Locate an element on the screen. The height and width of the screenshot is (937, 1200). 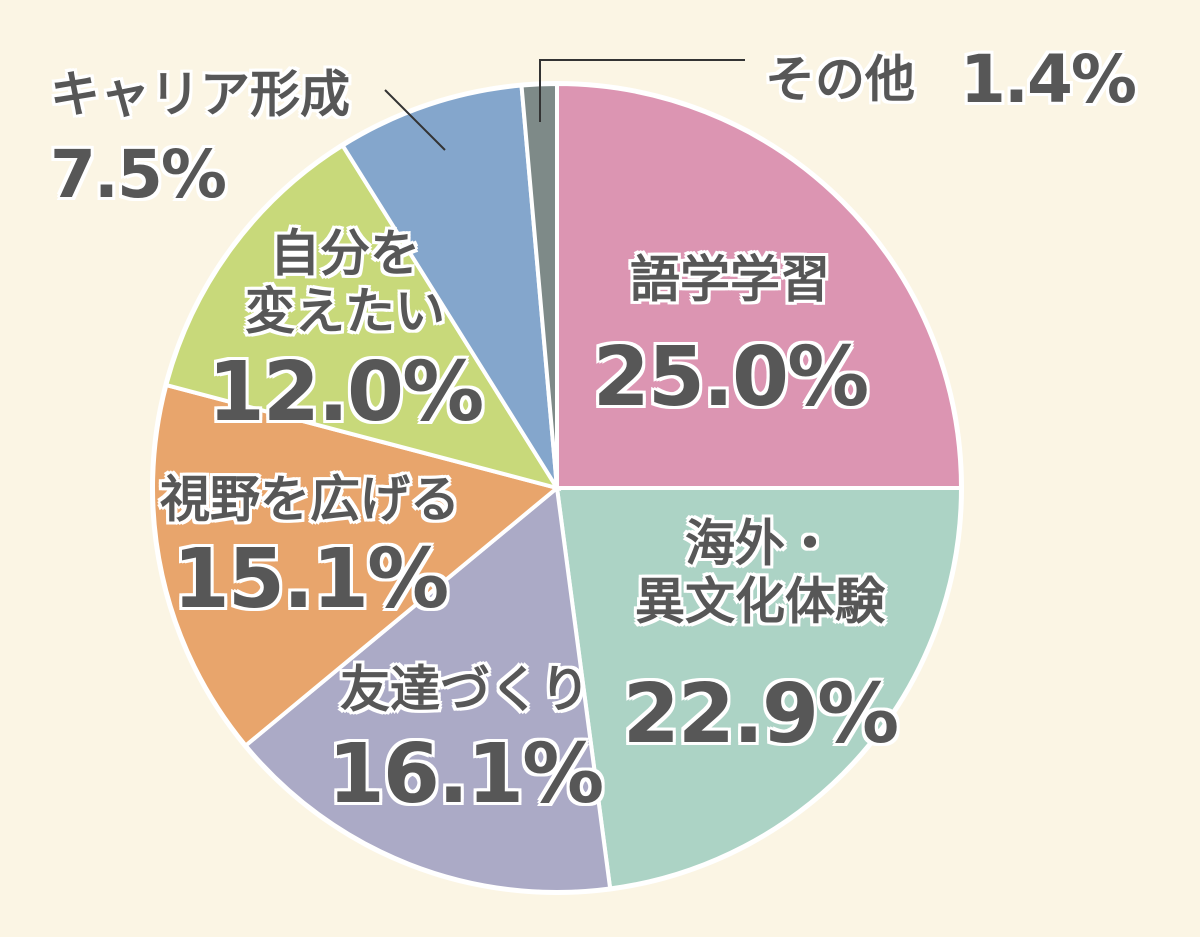
value-label: 7.5% is located at coordinates (138, 175).